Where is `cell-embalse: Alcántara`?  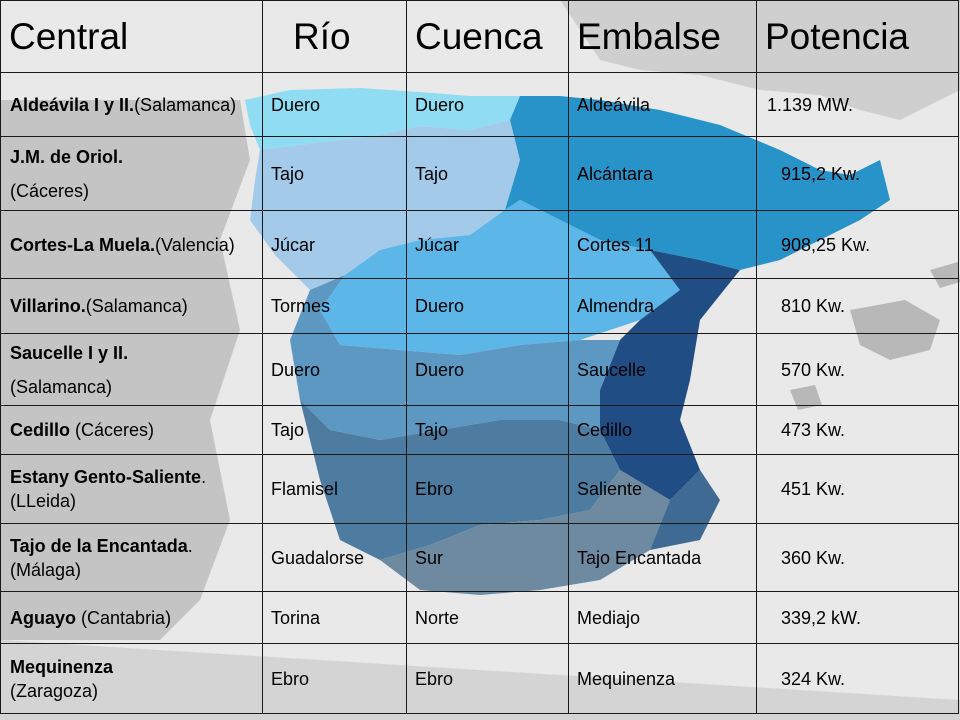
cell-embalse: Alcántara is located at coordinates (662, 173).